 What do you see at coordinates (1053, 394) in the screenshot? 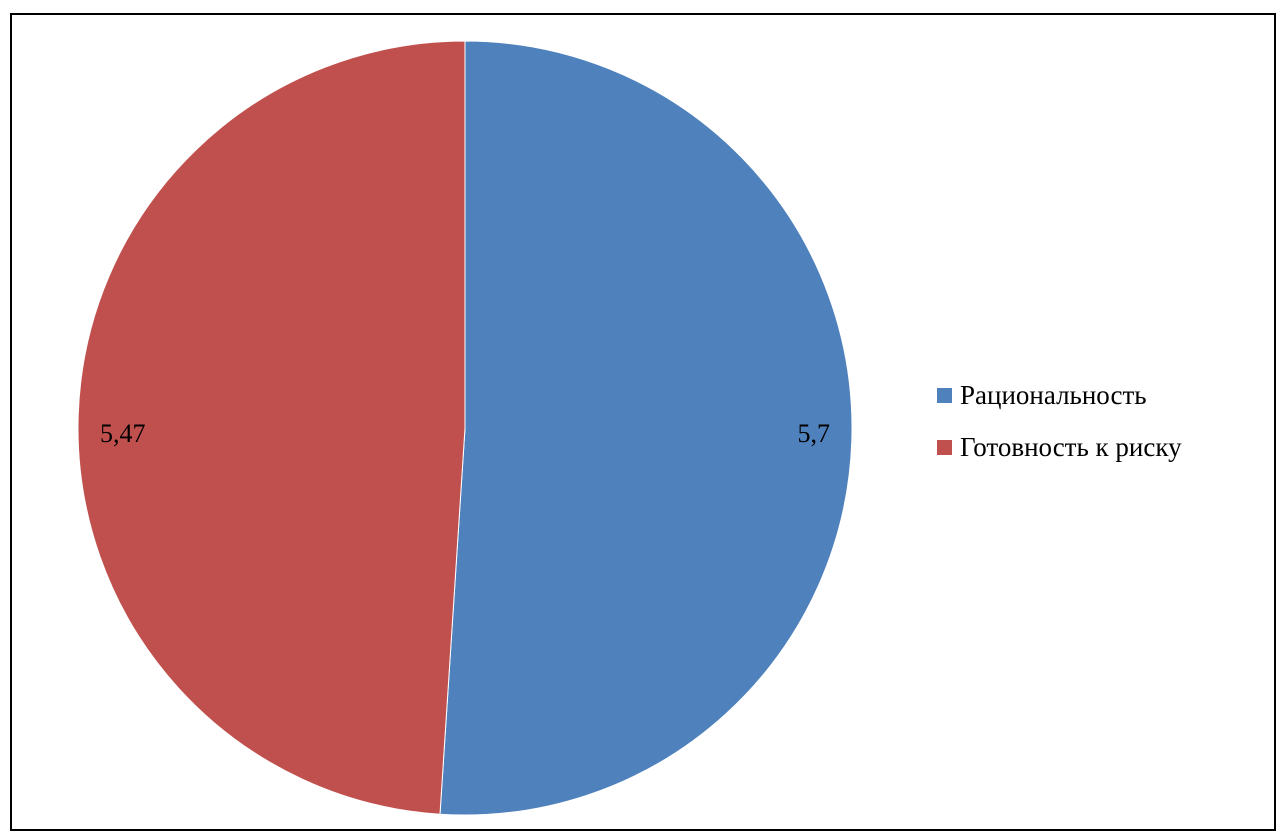
I see `legend-label-rationality: Рациональность` at bounding box center [1053, 394].